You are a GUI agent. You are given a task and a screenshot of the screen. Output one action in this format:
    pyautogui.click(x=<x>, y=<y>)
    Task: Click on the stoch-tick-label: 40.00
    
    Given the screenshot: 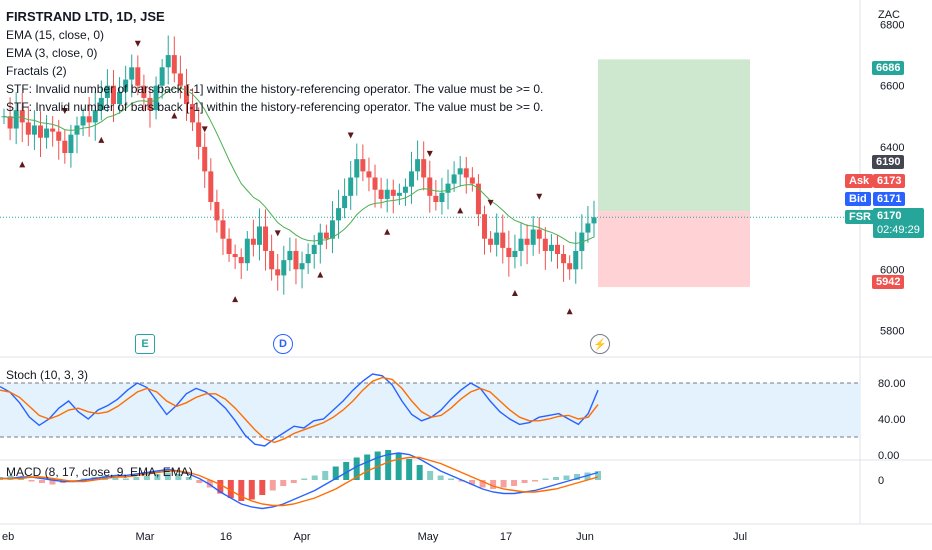 What is the action you would take?
    pyautogui.click(x=892, y=420)
    